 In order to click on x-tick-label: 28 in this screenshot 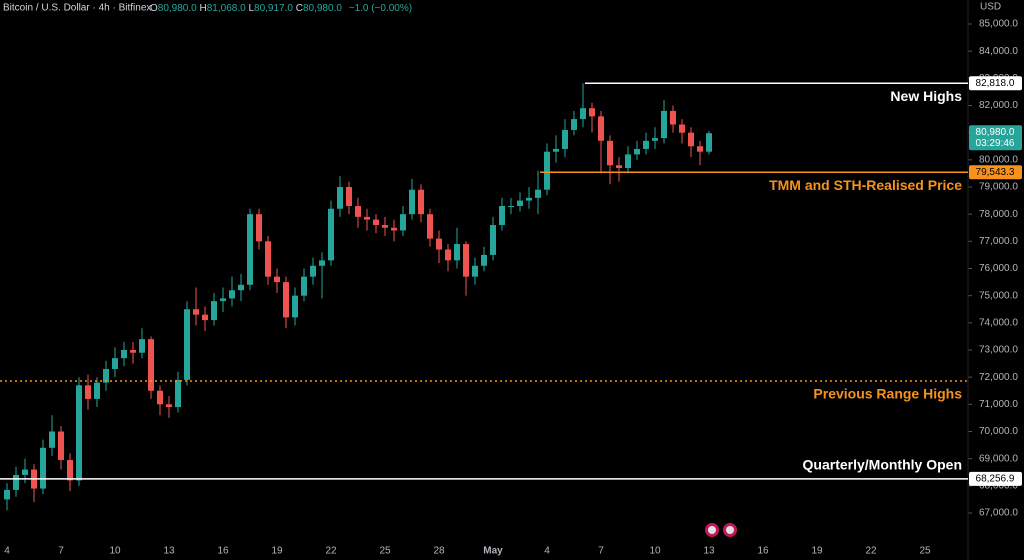, I will do `click(439, 551)`.